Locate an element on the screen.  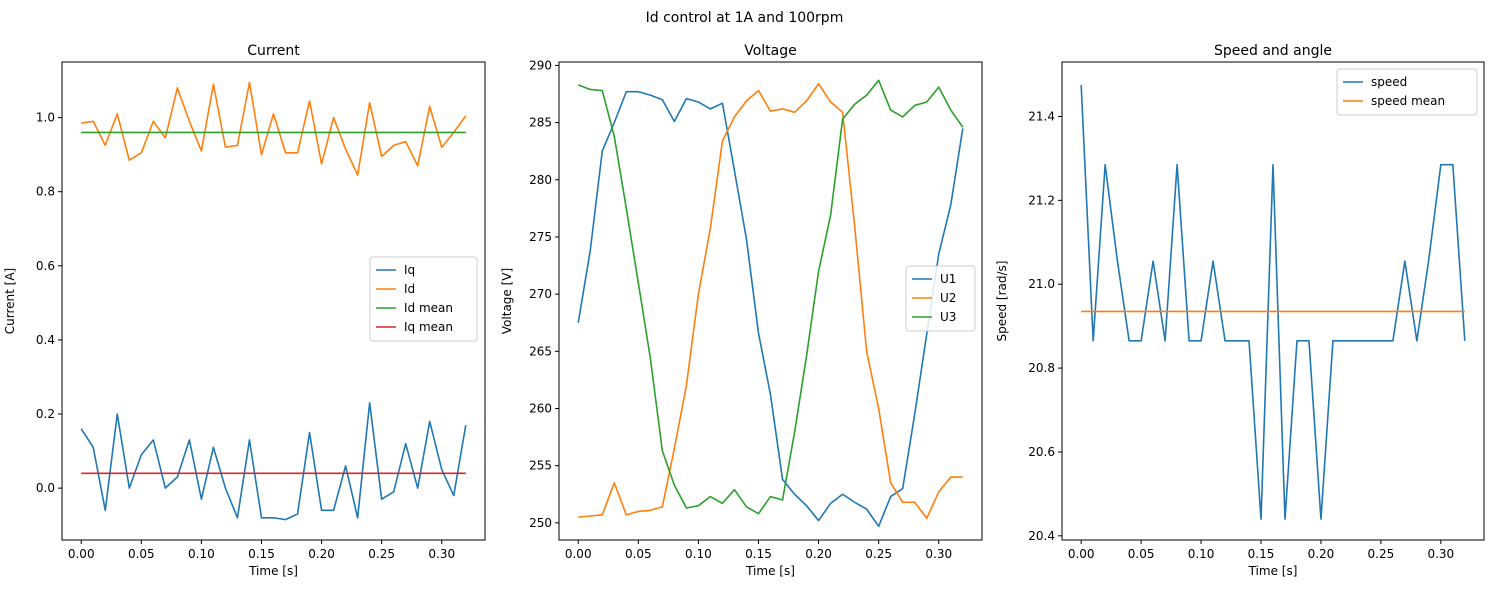
y-tick-label-1-7: 285 is located at coordinates (540, 123).